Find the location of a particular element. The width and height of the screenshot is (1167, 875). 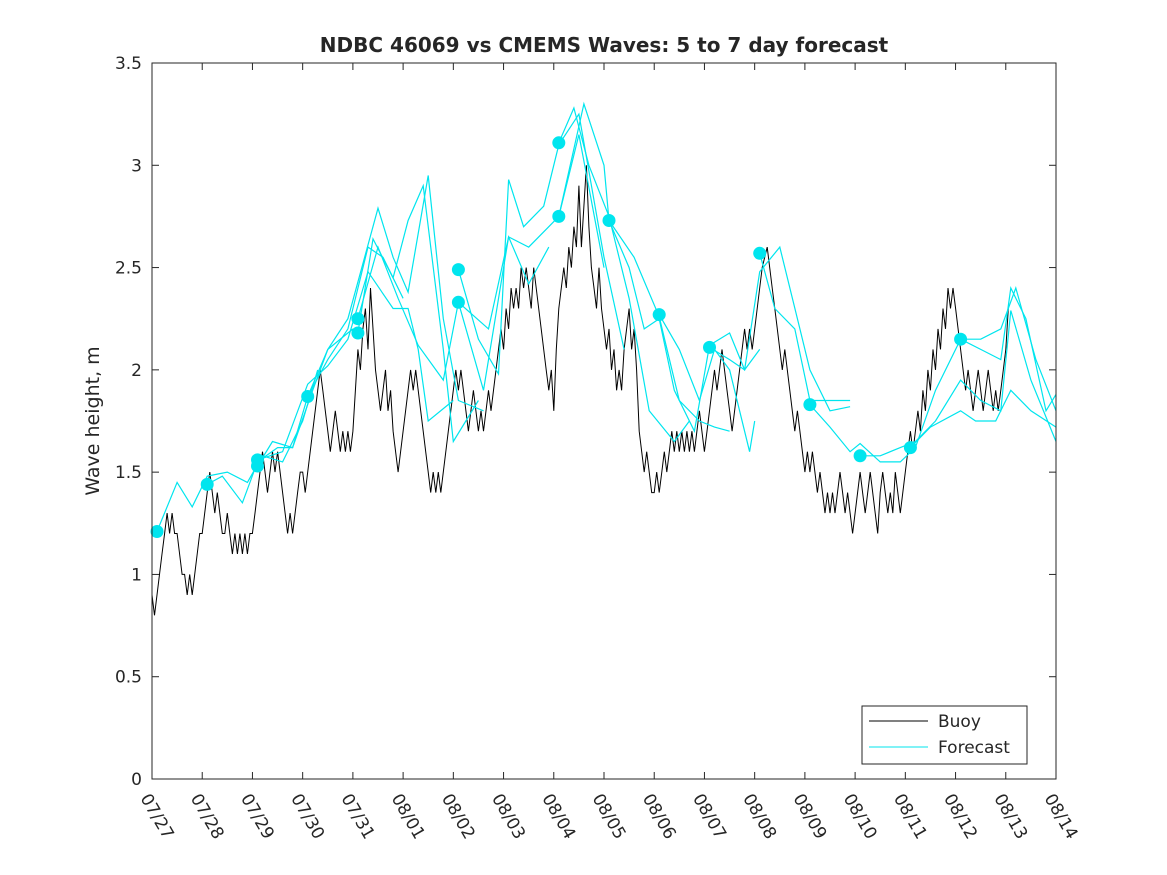

y-axis-label: Wave height, m is located at coordinates (93, 420).